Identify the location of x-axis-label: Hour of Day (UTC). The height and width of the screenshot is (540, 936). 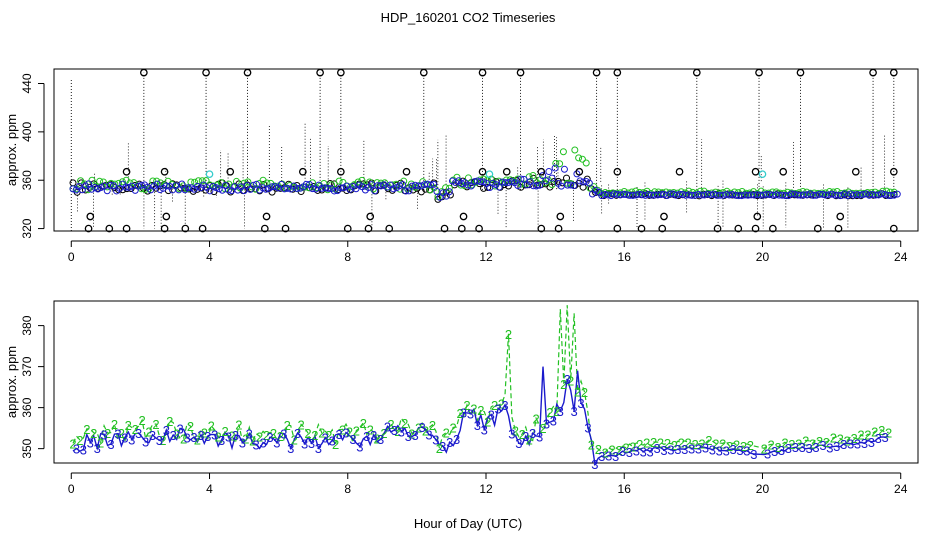
(468, 523).